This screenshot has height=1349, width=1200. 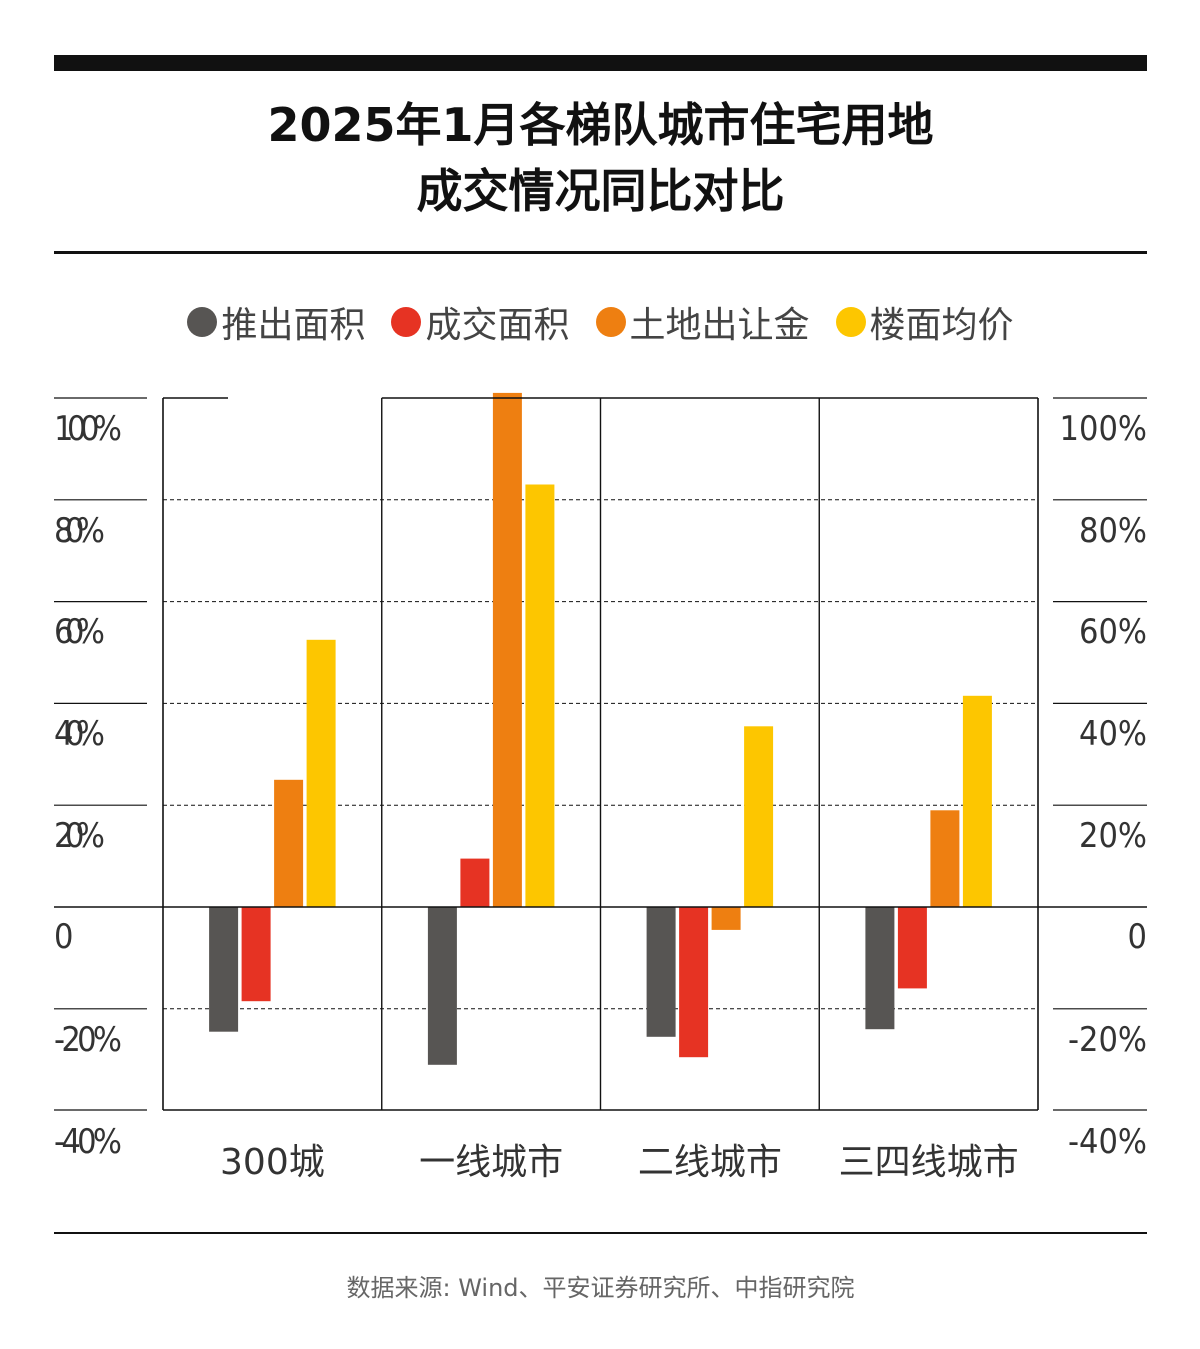 What do you see at coordinates (79, 632) in the screenshot?
I see `y-tick-label-left: 60%` at bounding box center [79, 632].